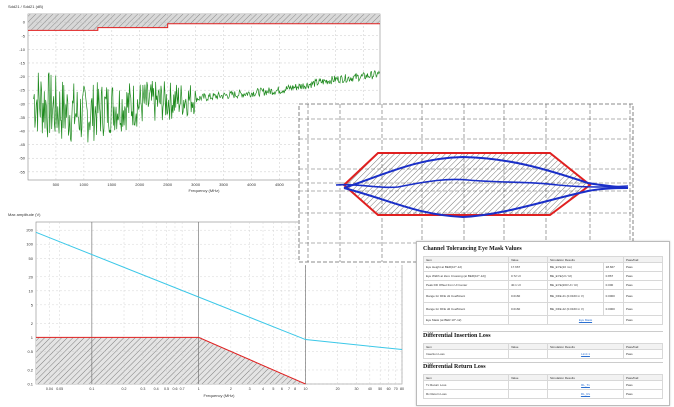 The height and width of the screenshot is (407, 674). Describe the element at coordinates (24, 22) in the screenshot. I see `y-tick-label: 0` at that location.